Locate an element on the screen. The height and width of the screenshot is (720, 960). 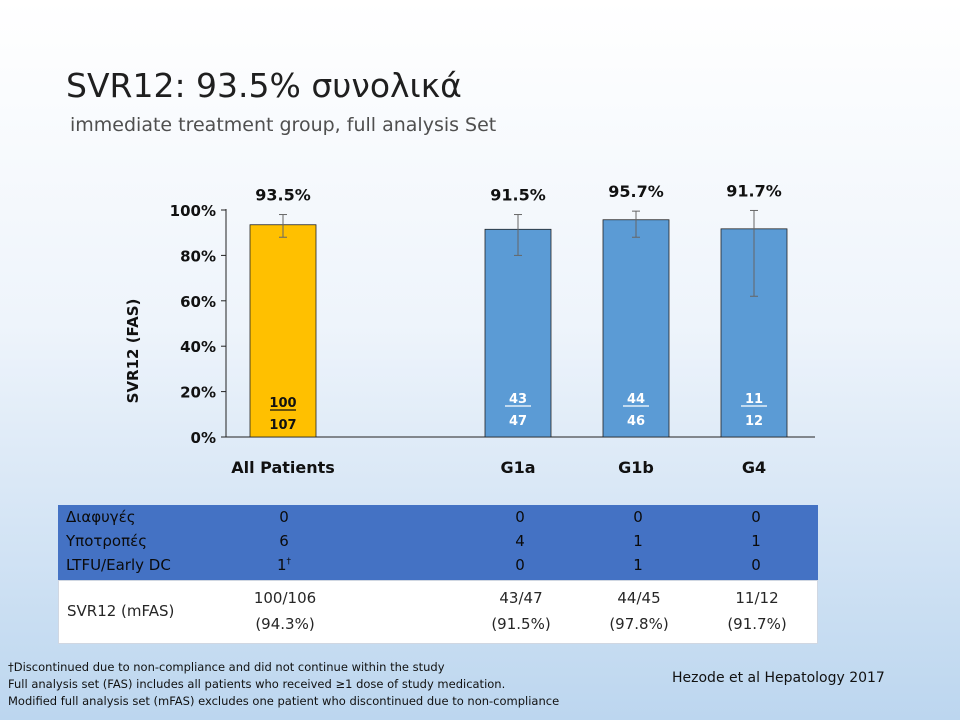
row-label-ltfu: LTFU/Early DC is located at coordinates (118, 565).